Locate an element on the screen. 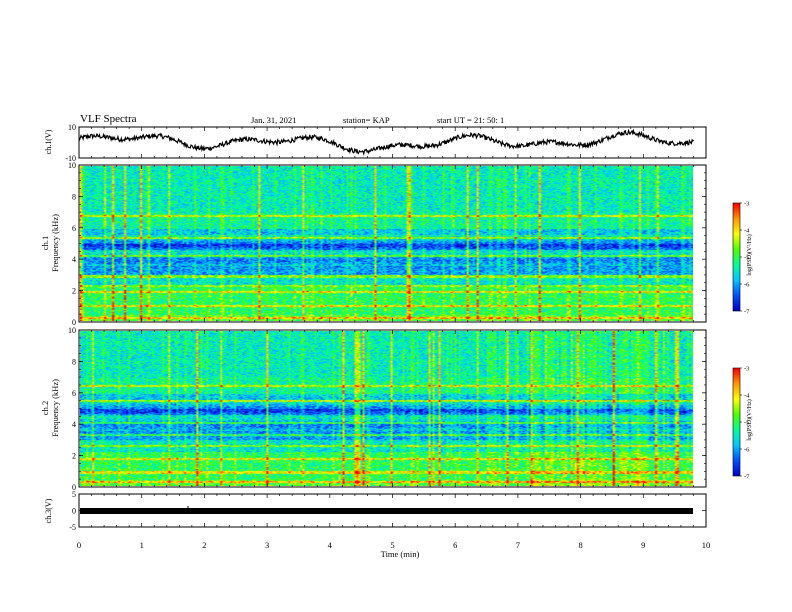 Image resolution: width=792 pixels, height=612 pixels. x-tick-label: 2 is located at coordinates (204, 545).